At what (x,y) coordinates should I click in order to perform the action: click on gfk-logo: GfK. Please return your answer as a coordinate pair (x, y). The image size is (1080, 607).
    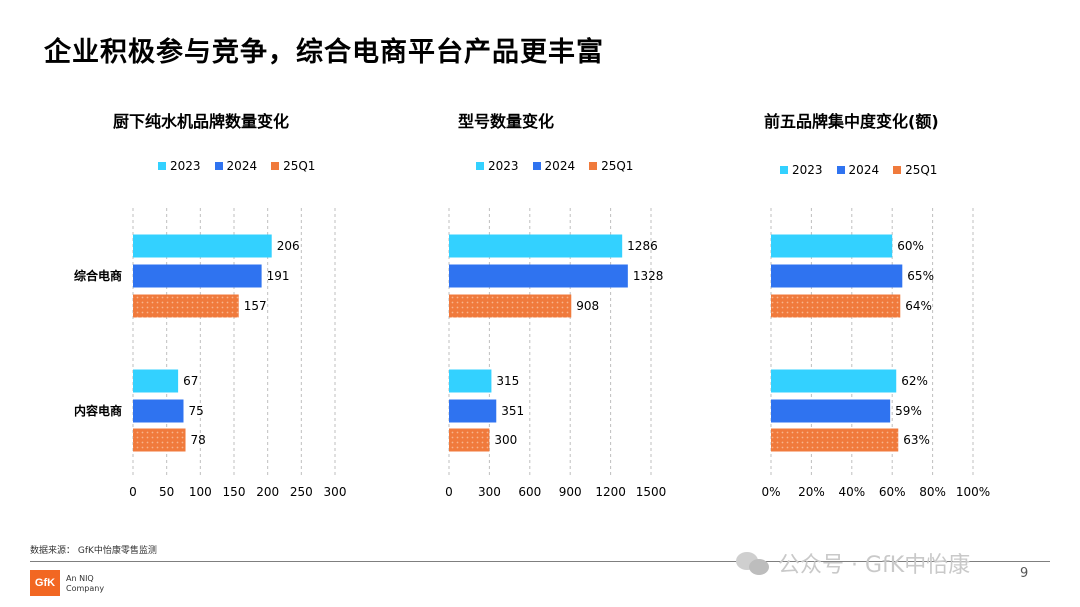
    Looking at the image, I should click on (45, 583).